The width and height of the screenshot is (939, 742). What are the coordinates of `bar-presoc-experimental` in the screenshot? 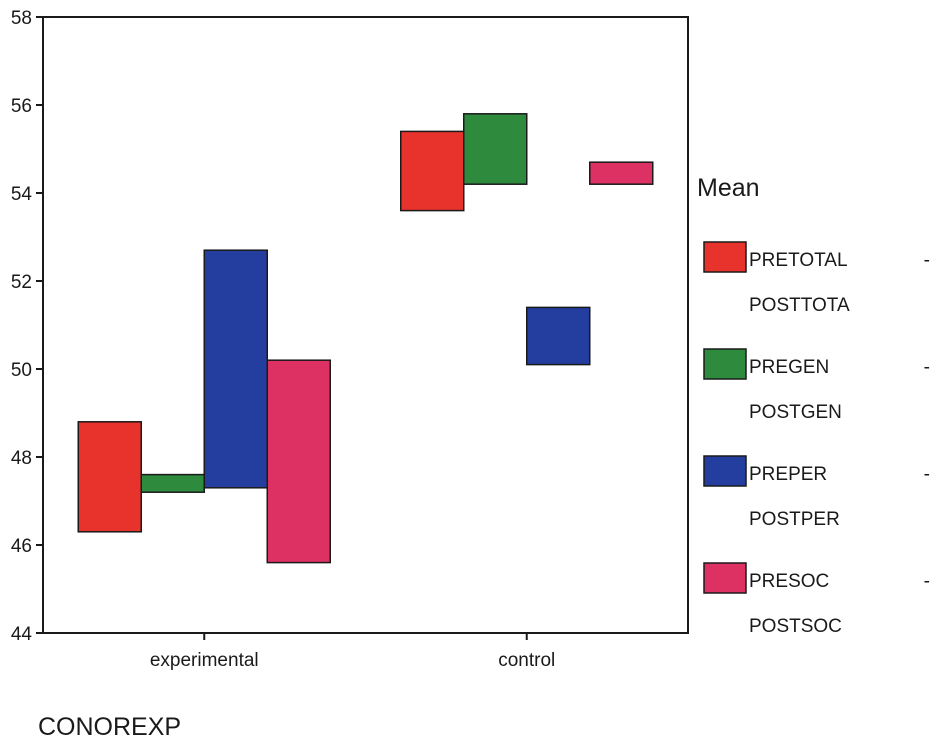 It's located at (298, 461).